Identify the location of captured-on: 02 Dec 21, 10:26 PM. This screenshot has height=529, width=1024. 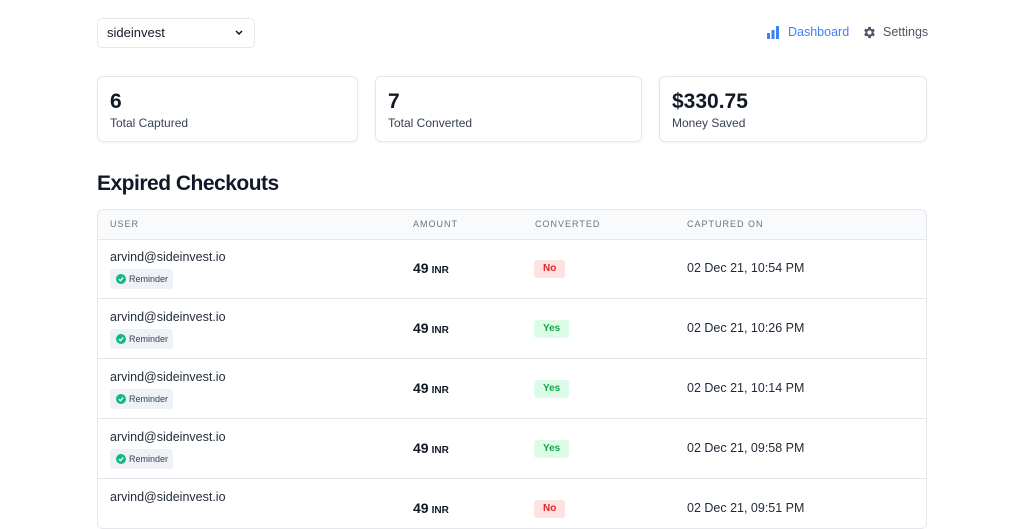
(746, 328).